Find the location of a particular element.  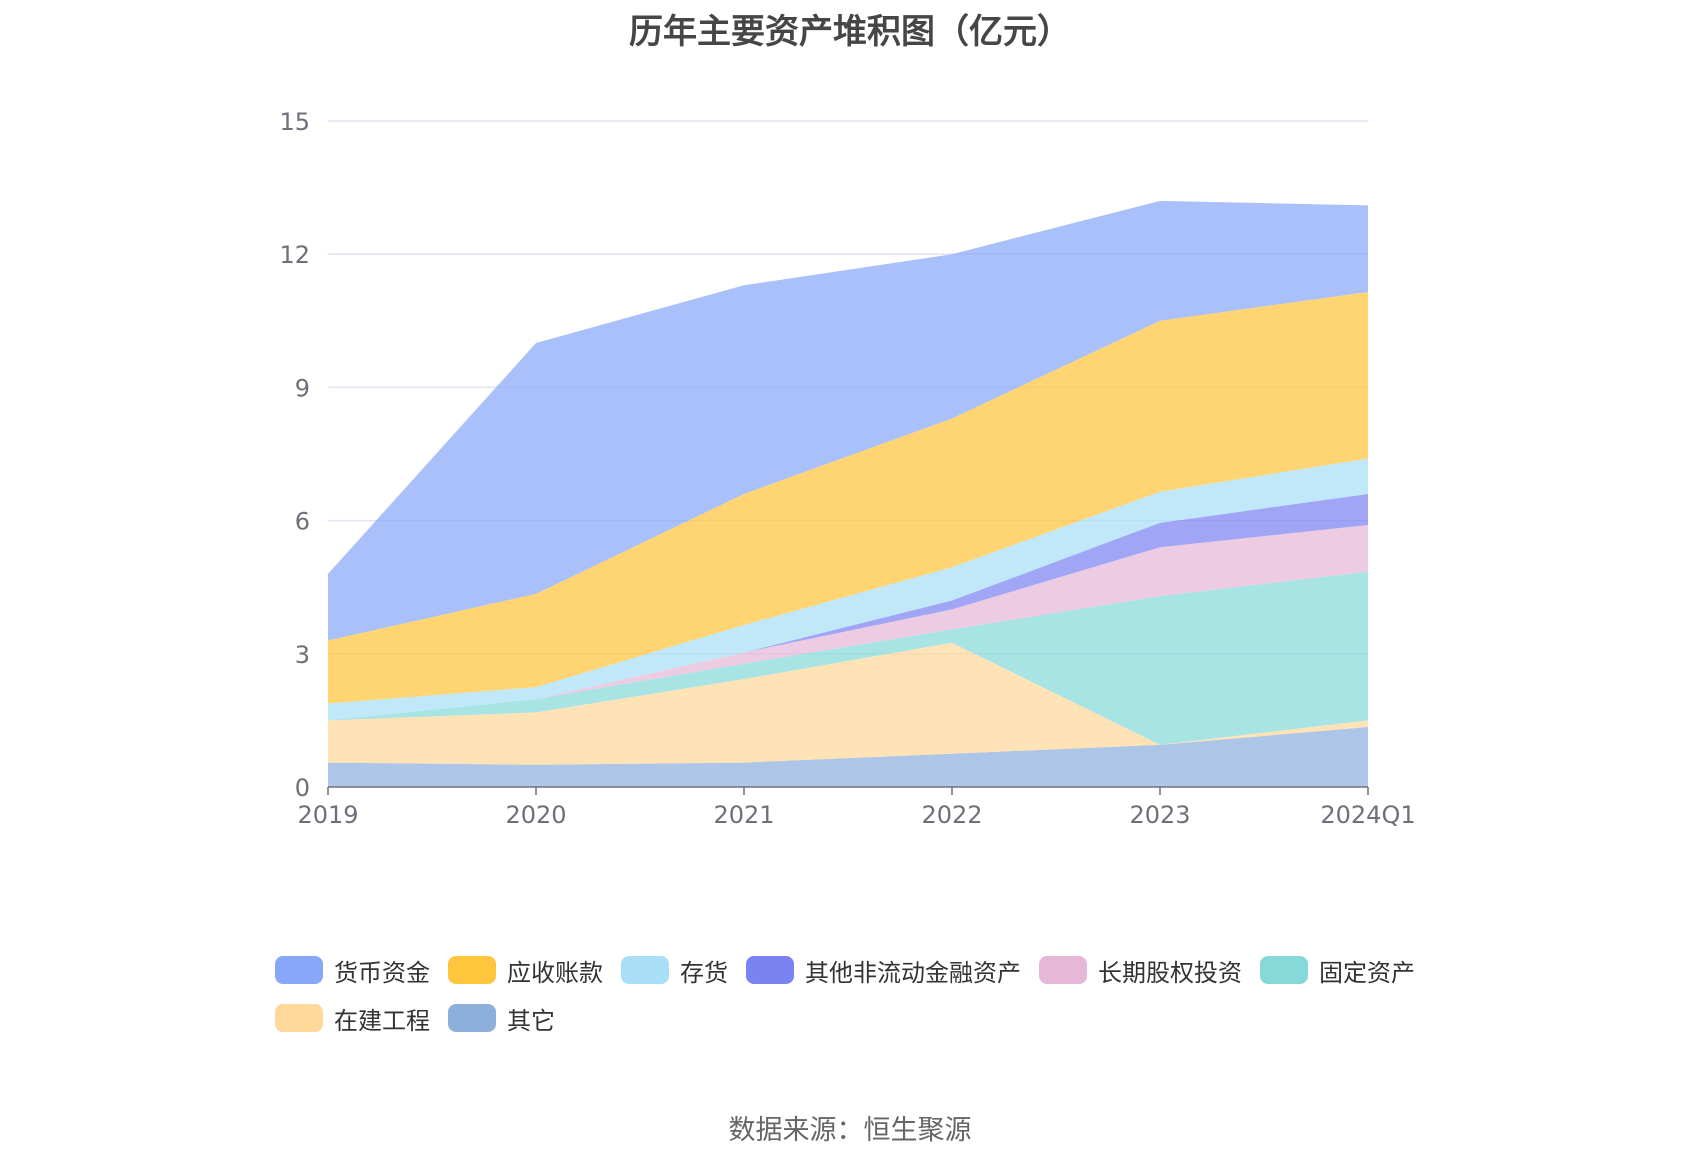

legend-item: 在建工程 is located at coordinates (352, 1019).